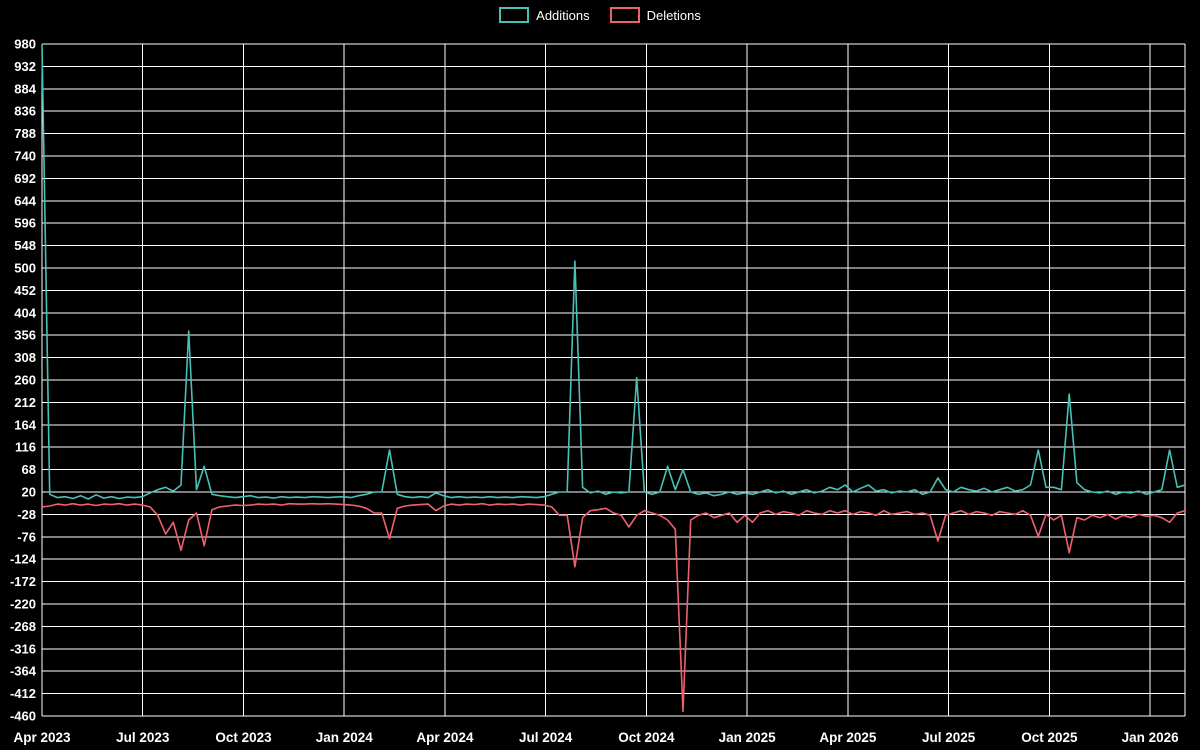 The height and width of the screenshot is (750, 1200). What do you see at coordinates (29, 469) in the screenshot?
I see `svg-text: 68` at bounding box center [29, 469].